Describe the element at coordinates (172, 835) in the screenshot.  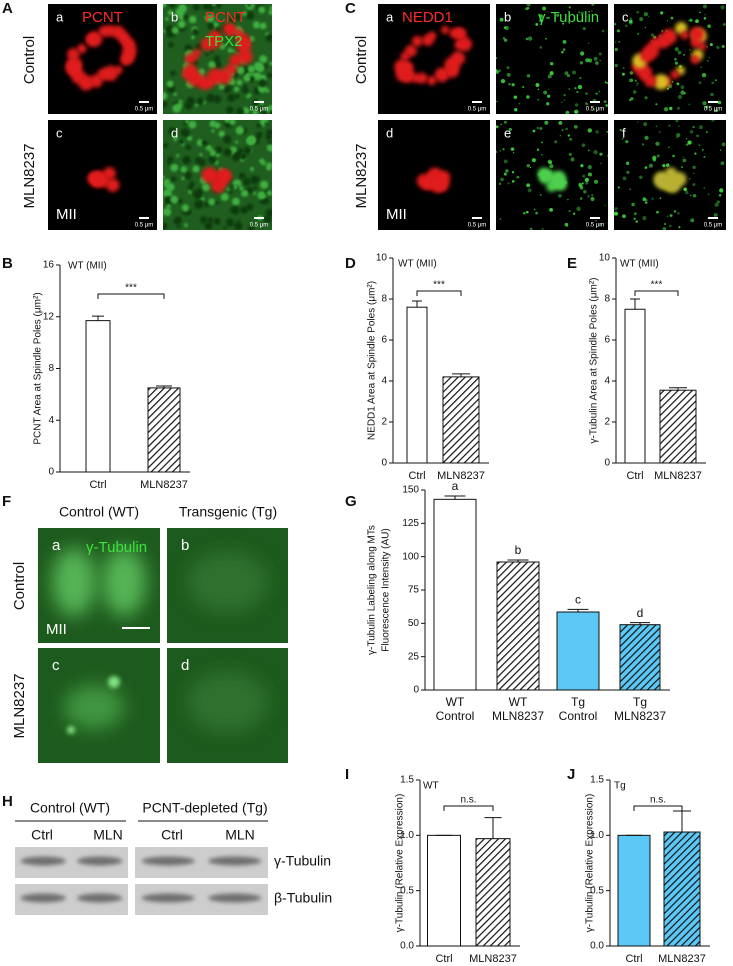
I see `lane-label: Ctrl` at that location.